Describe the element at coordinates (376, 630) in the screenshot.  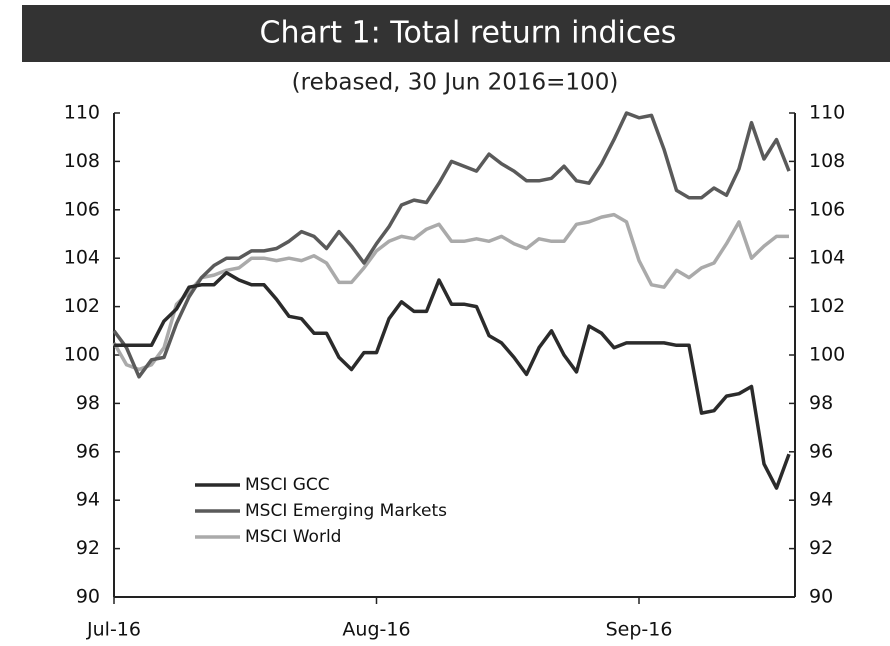
I see `x-tick-label: Aug-16` at that location.